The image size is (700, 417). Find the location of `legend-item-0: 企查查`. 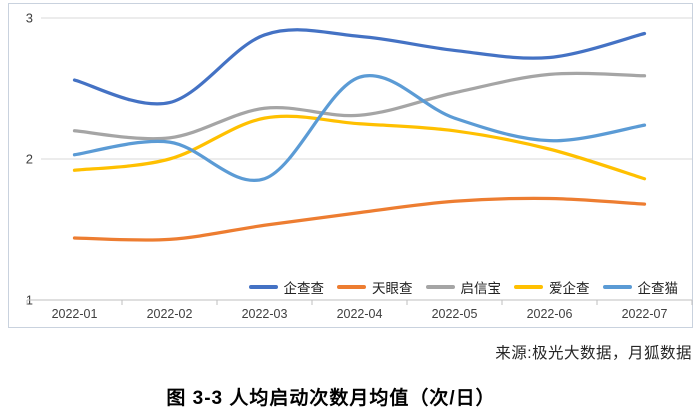

legend-item-0: 企查查 is located at coordinates (286, 287).